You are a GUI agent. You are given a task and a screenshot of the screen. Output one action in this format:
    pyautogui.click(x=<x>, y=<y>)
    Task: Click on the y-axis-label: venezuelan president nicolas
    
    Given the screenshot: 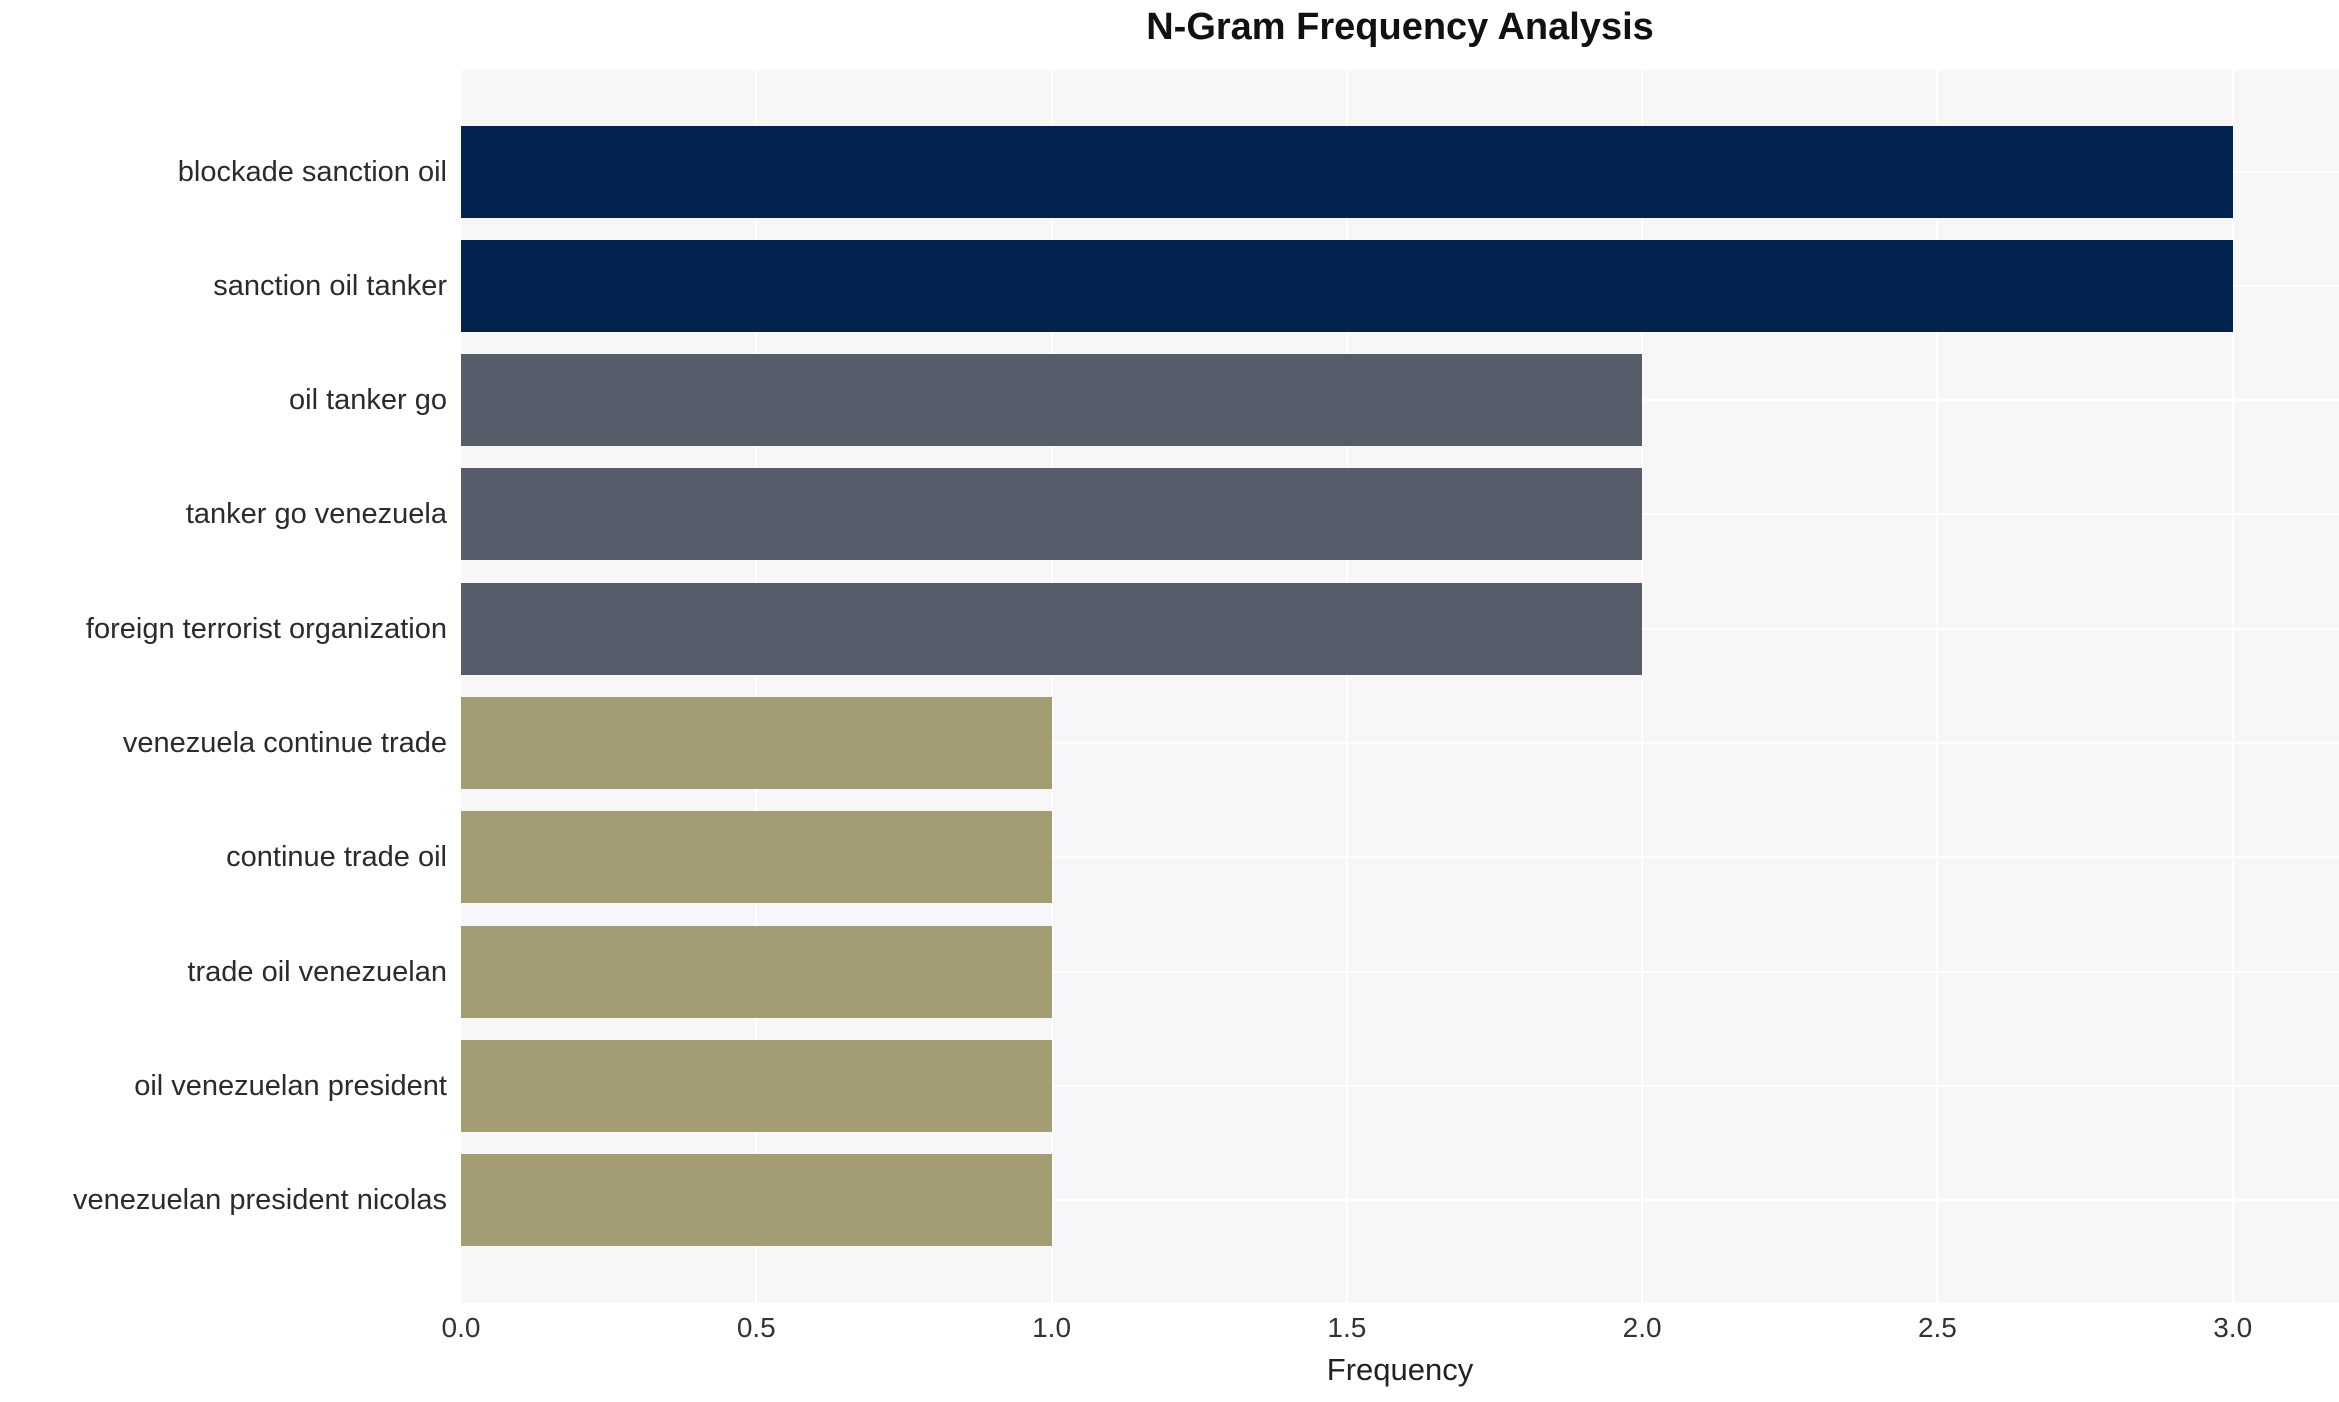 What is the action you would take?
    pyautogui.click(x=259, y=1200)
    